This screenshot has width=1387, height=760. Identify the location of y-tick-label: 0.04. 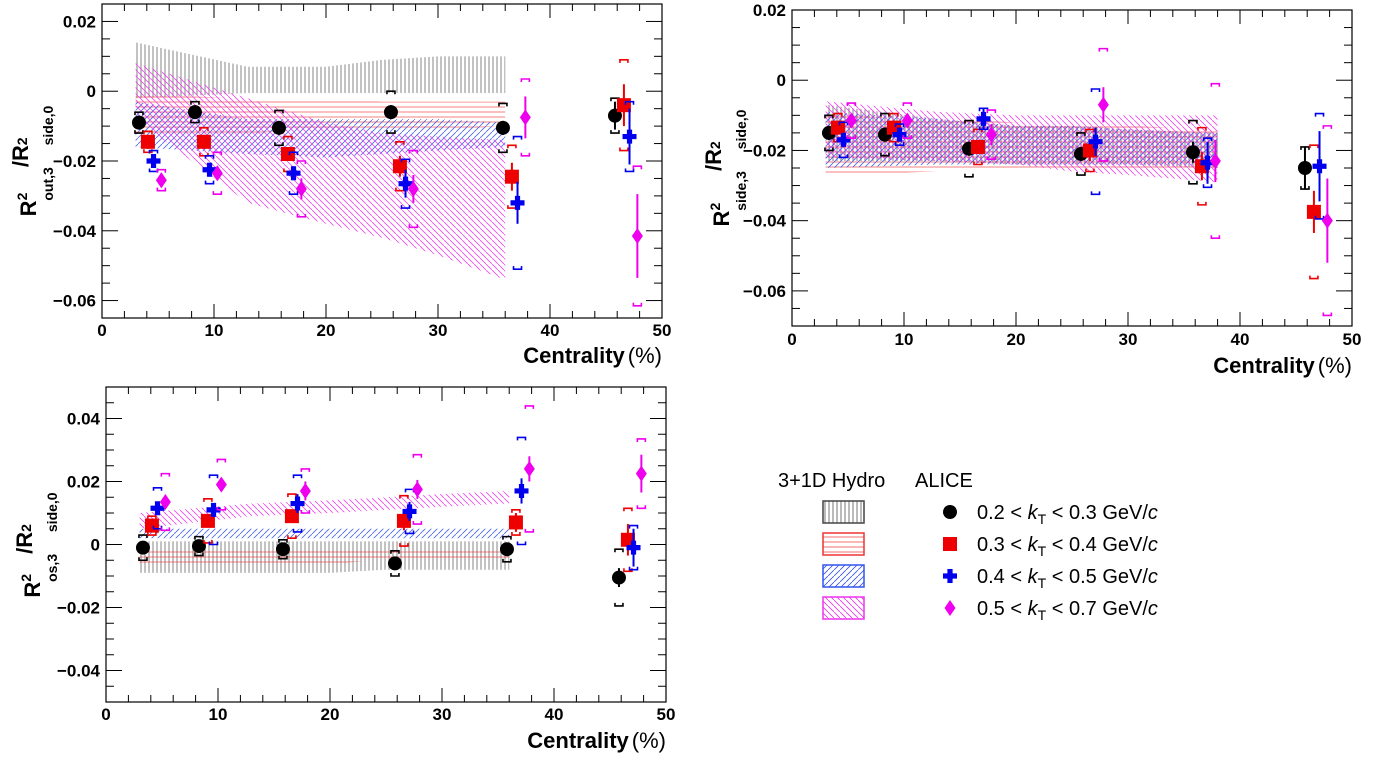
(84, 419).